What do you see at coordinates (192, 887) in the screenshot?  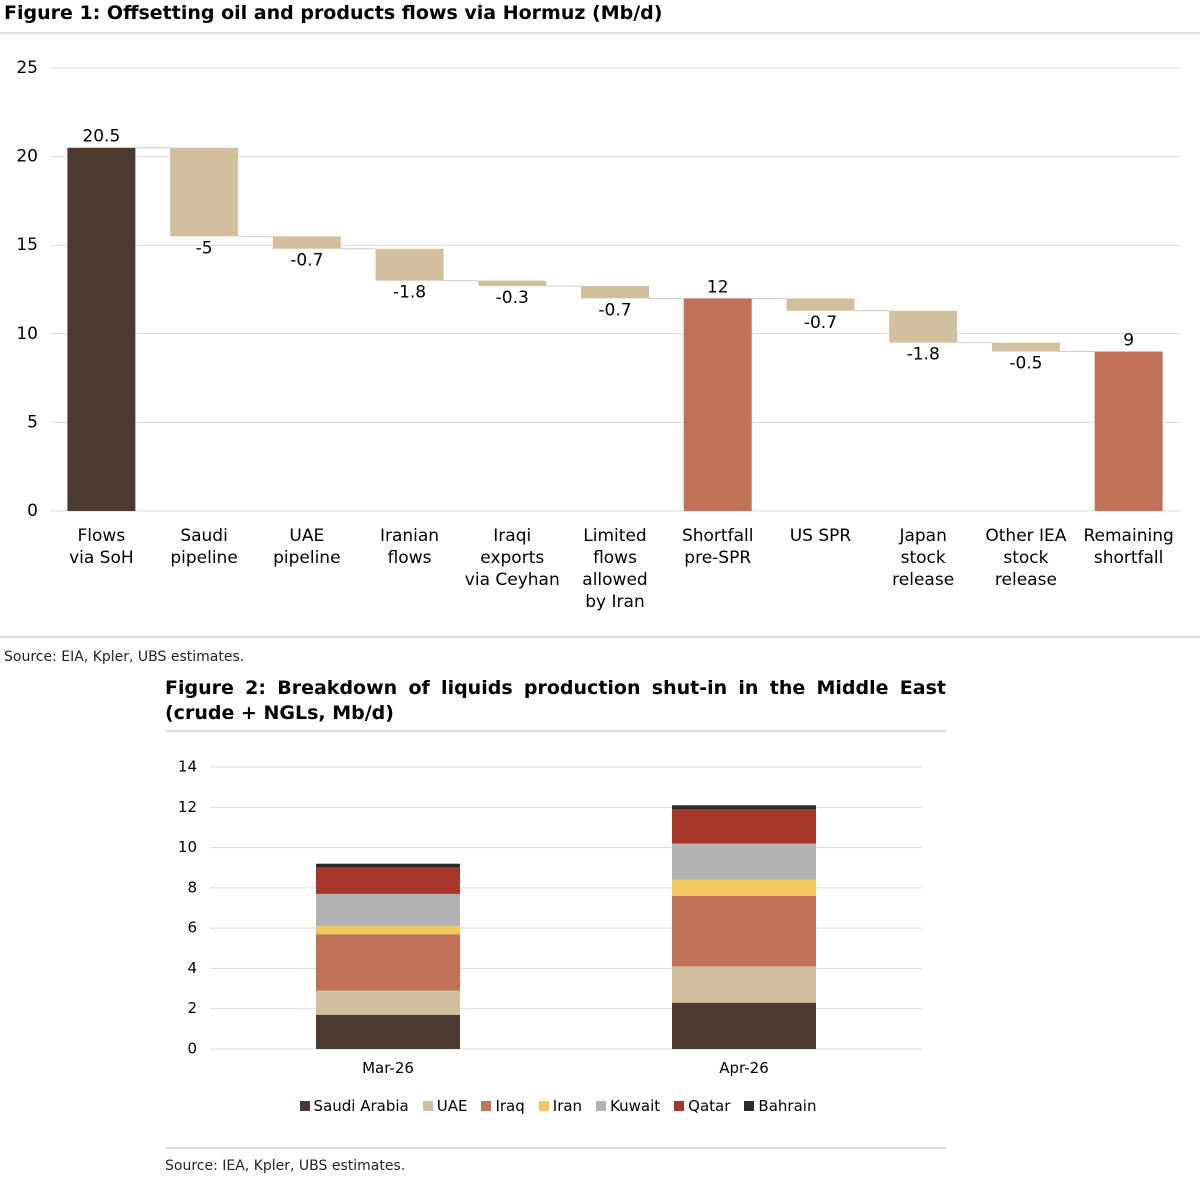 I see `y-tick-label: 8` at bounding box center [192, 887].